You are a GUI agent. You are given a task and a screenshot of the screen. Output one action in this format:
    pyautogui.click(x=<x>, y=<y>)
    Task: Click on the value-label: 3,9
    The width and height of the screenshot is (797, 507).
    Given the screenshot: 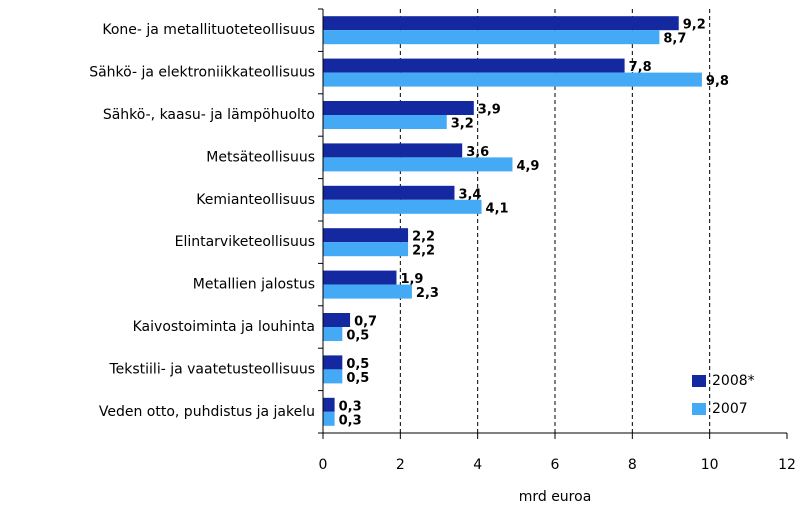 What is the action you would take?
    pyautogui.click(x=489, y=110)
    